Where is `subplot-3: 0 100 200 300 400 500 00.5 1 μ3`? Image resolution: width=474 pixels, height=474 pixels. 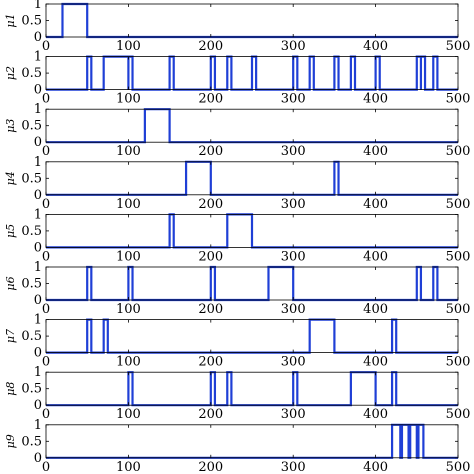 subplot-3: 0 100 200 300 400 500 00.5 1 μ3 is located at coordinates (237, 130).